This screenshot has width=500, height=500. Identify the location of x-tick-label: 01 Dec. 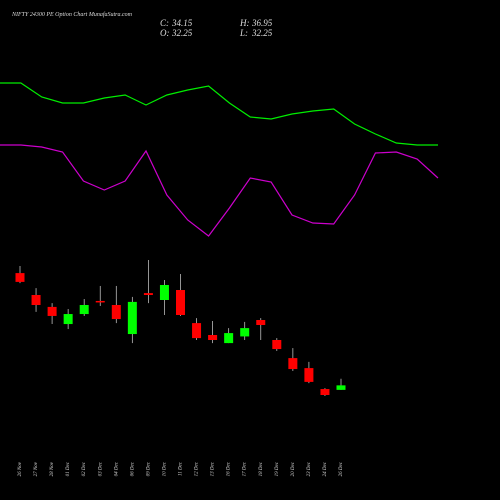
(68, 468).